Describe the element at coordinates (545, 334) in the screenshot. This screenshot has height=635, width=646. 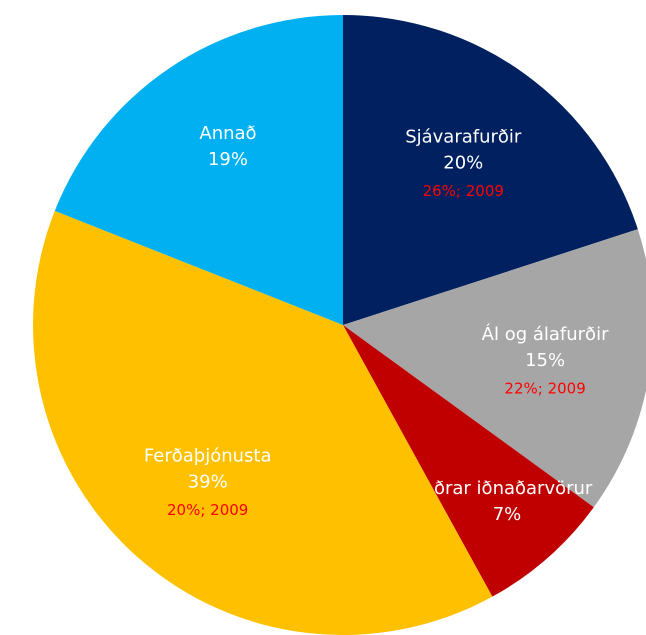
I see `slice-label: Ál og álafurðir` at that location.